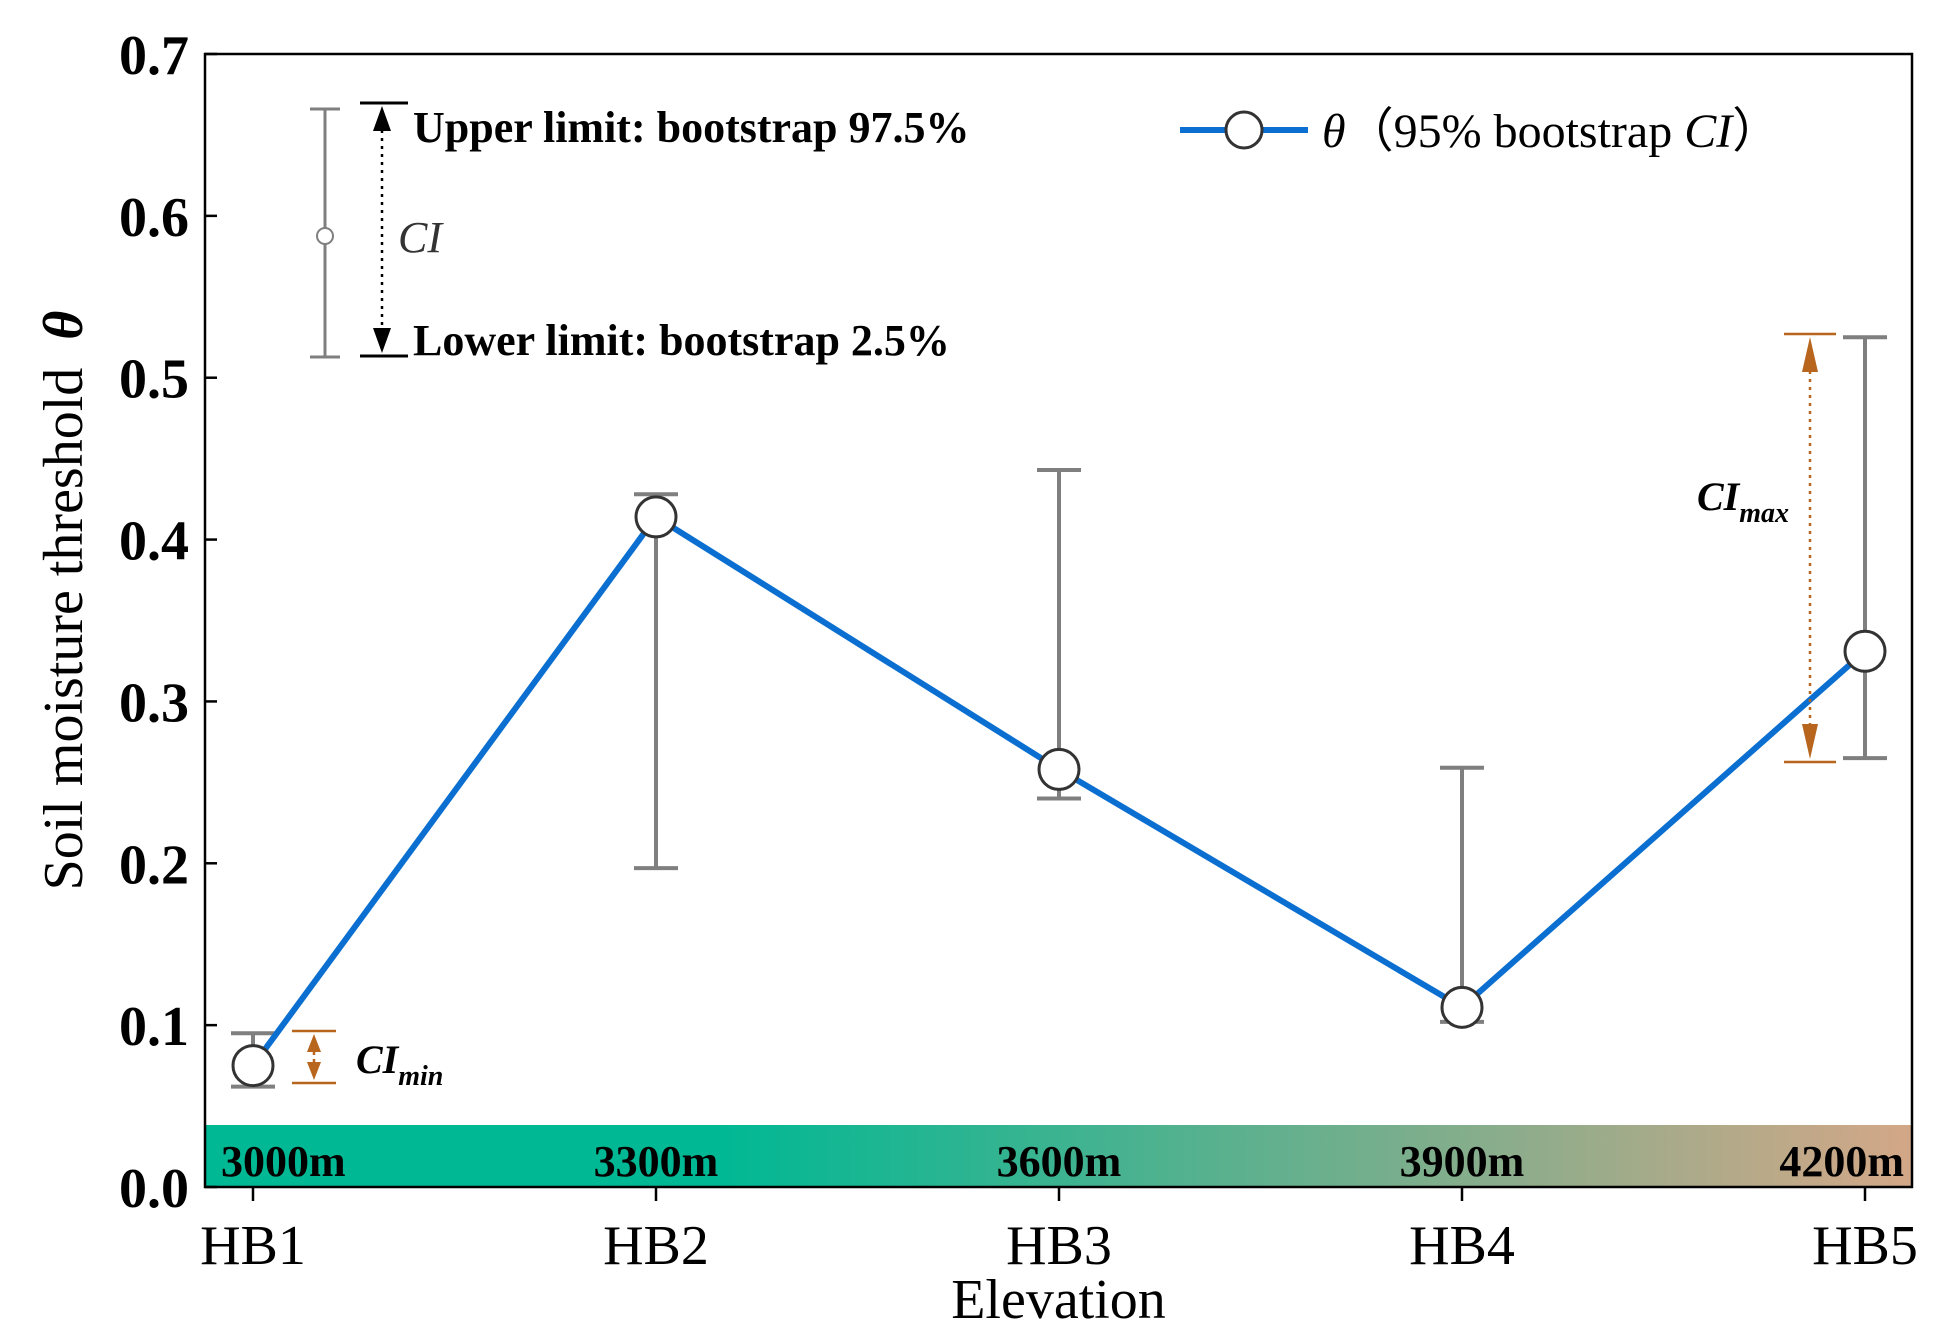 This screenshot has height=1344, width=1934. Describe the element at coordinates (1865, 651) in the screenshot. I see `marker-HB5` at that location.